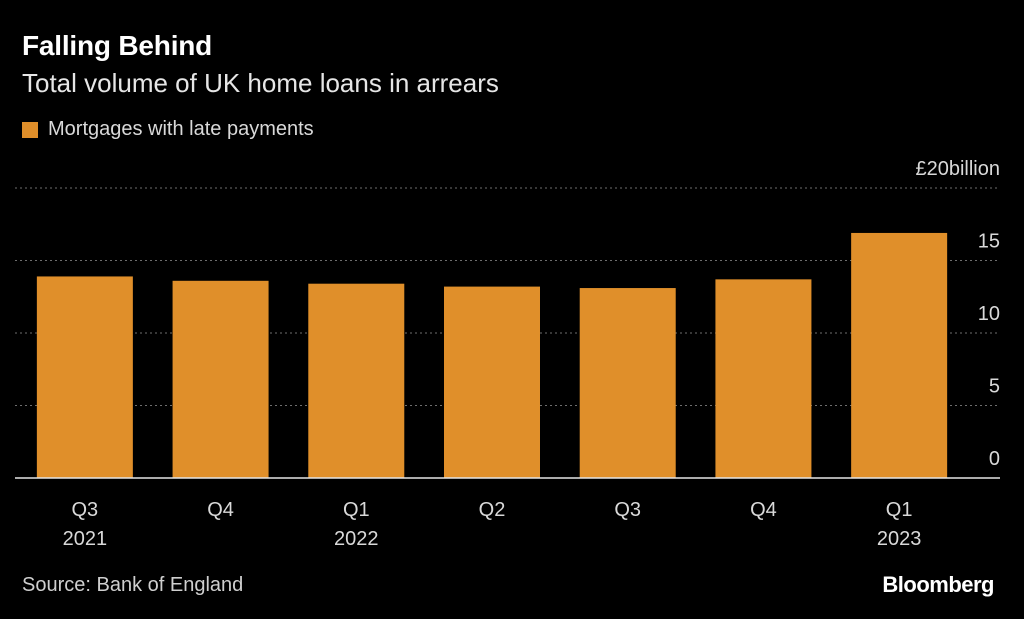 The height and width of the screenshot is (619, 1024). What do you see at coordinates (181, 129) in the screenshot?
I see `legend-label: Mortgages with late payments` at bounding box center [181, 129].